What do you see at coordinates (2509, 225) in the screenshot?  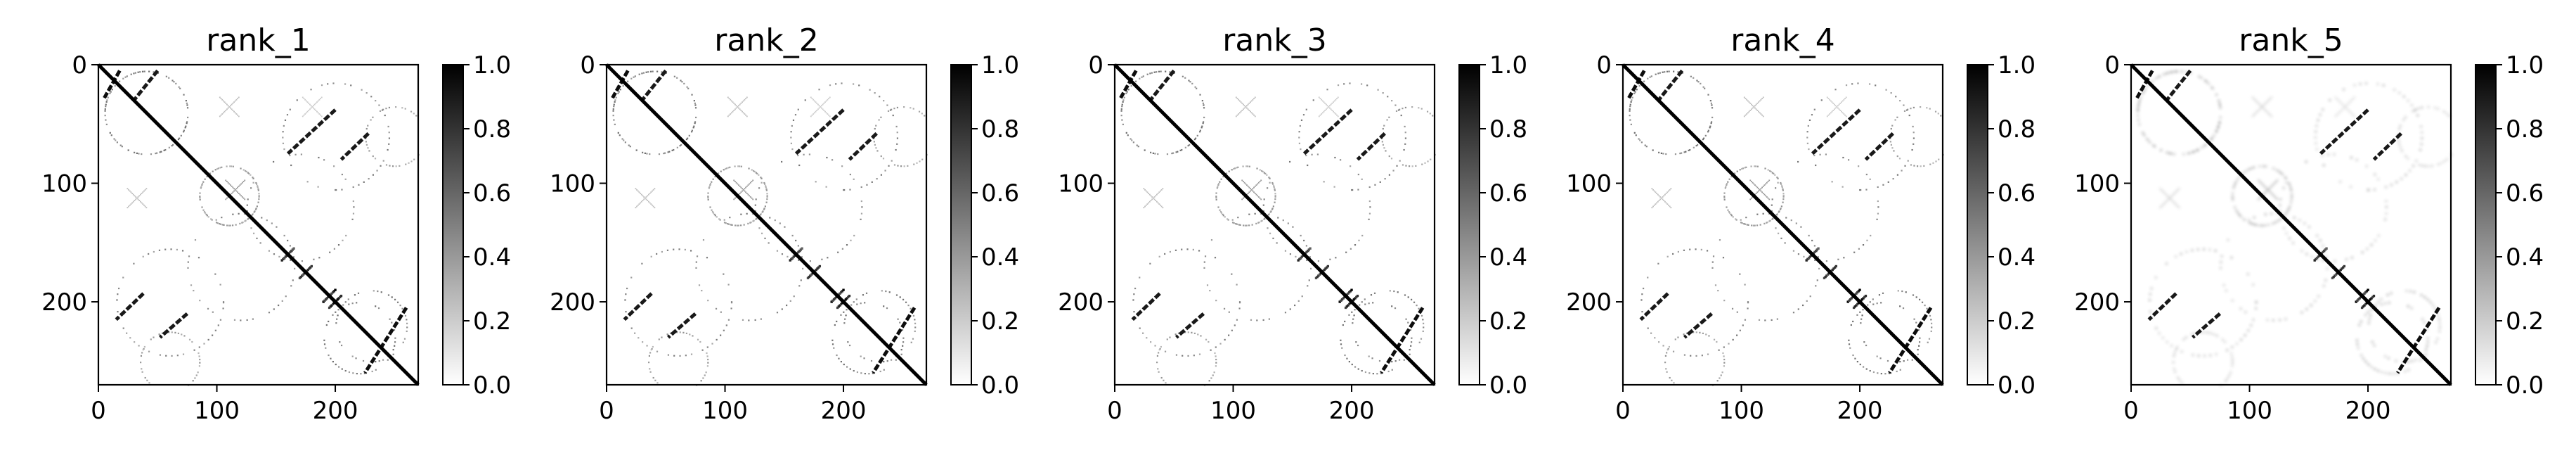 I see `colorbar: 0.00.20.40.60.81.0` at bounding box center [2509, 225].